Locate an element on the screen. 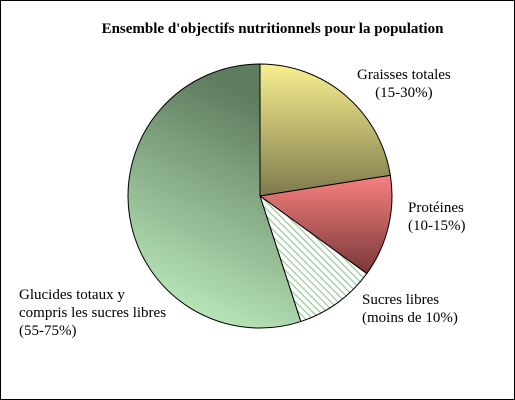 This screenshot has width=515, height=400. slice-label-graisses-totales: Graisses totales (15-30%) is located at coordinates (404, 84).